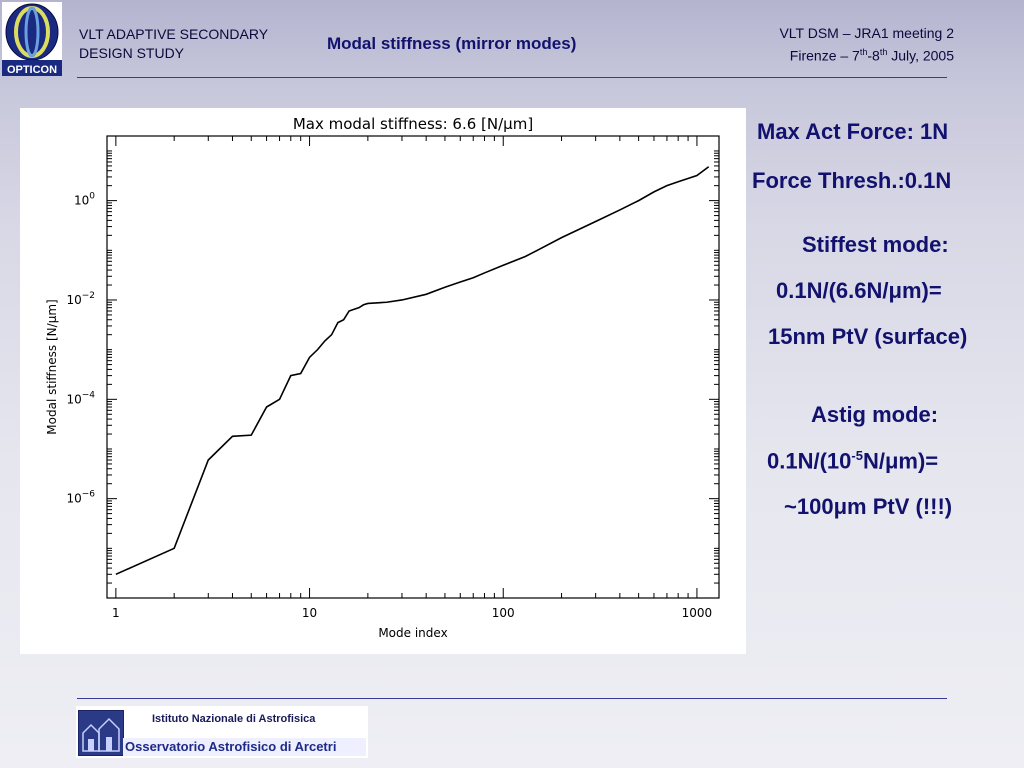 Image resolution: width=1024 pixels, height=768 pixels. I want to click on footer-divider, so click(512, 698).